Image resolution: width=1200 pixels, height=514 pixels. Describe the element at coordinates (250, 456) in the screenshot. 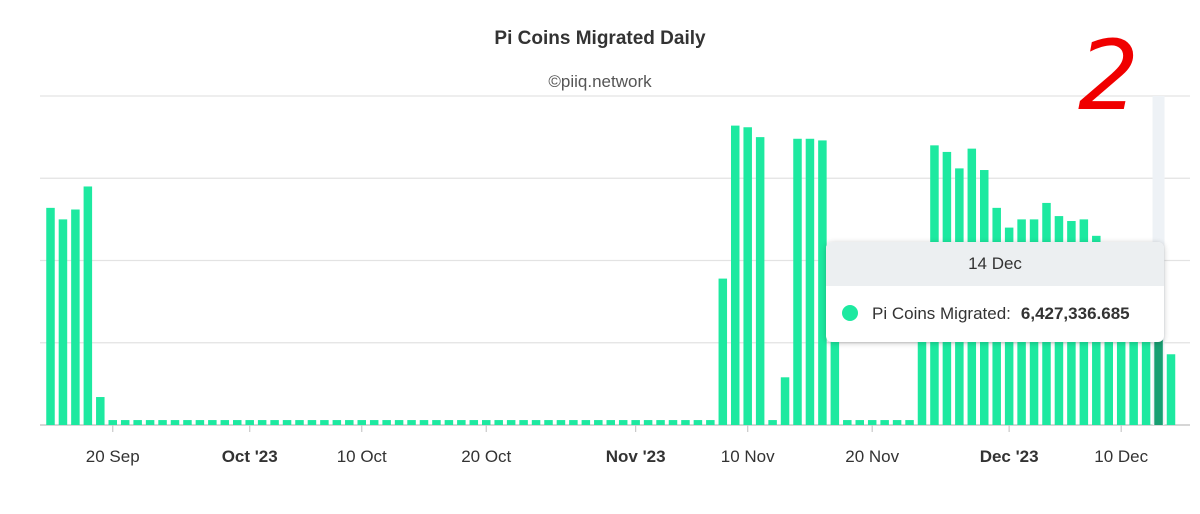

I see `x-tick-label: Oct '23` at that location.